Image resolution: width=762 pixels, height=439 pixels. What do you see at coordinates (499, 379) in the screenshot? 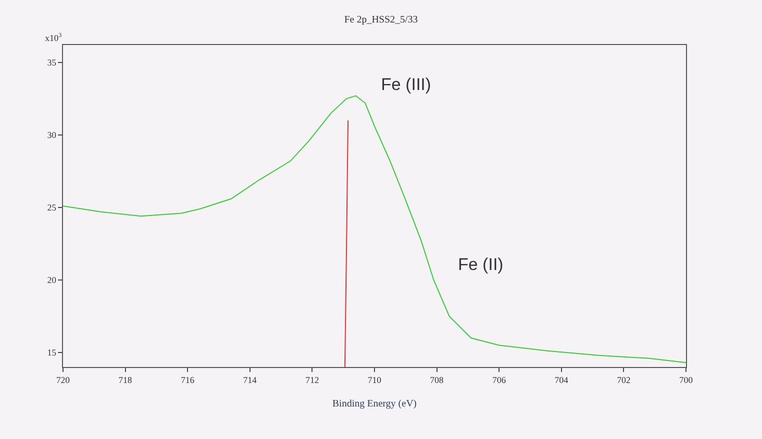
I see `x-tick-label: 706` at bounding box center [499, 379].